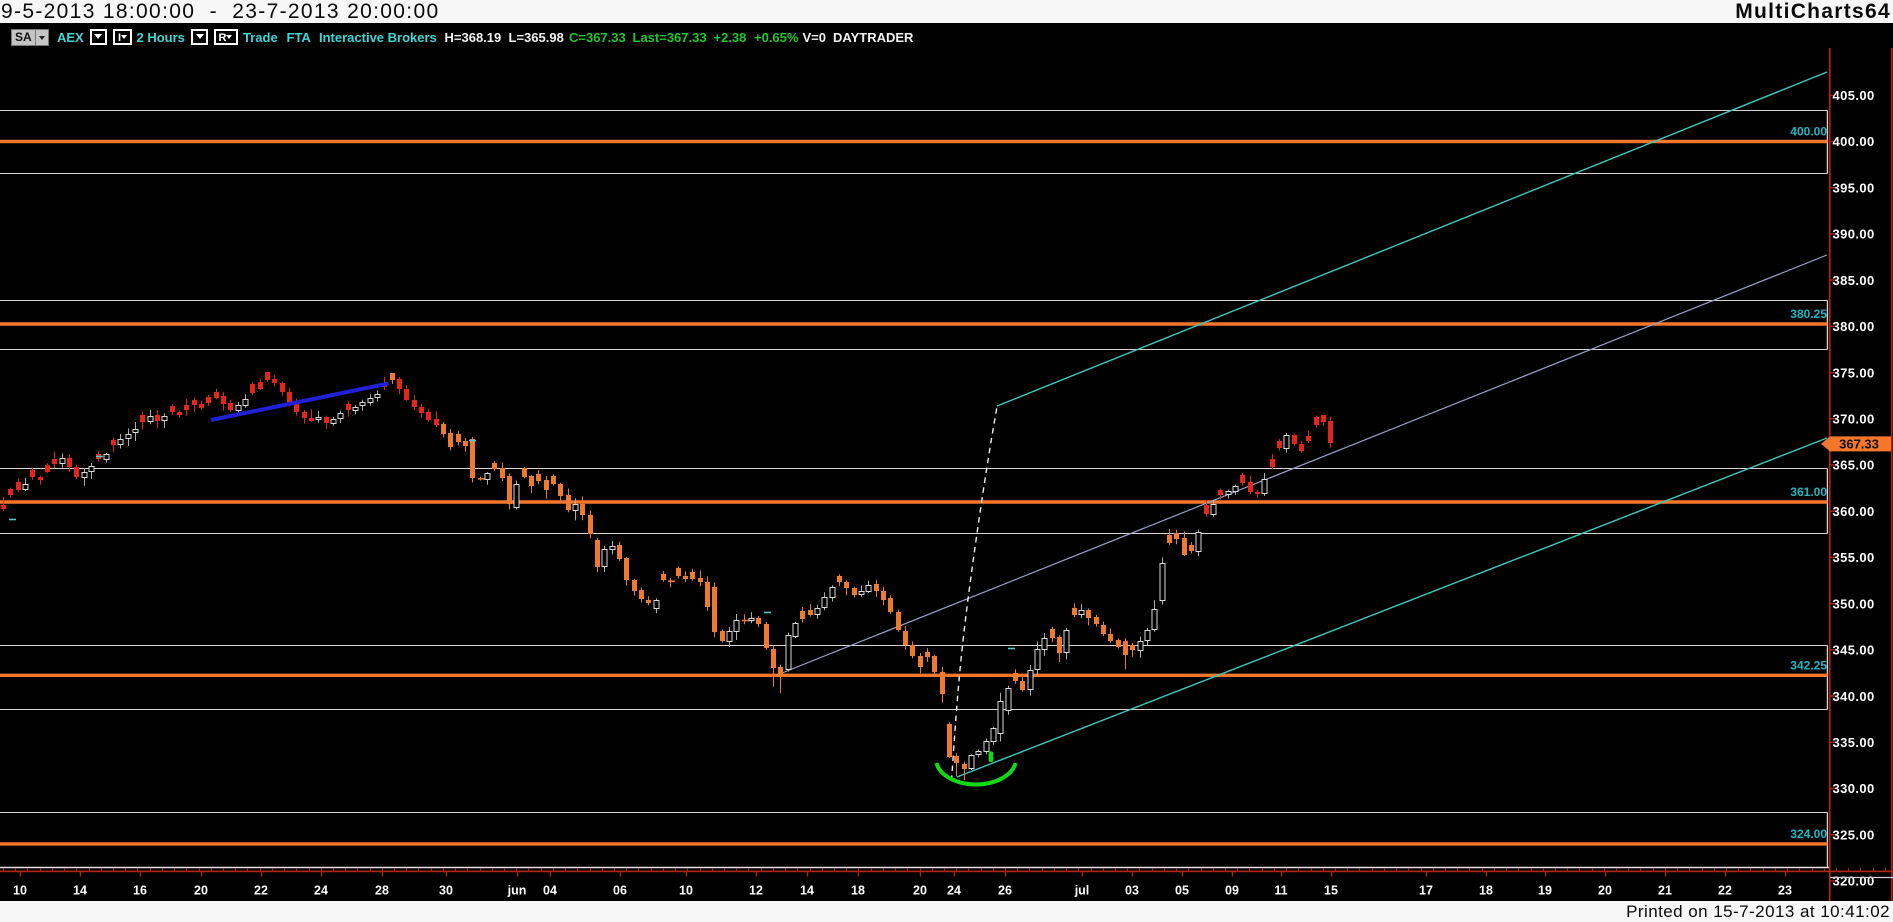 This screenshot has width=1893, height=922. Describe the element at coordinates (1854, 603) in the screenshot. I see `svg-text: 350.00` at that location.